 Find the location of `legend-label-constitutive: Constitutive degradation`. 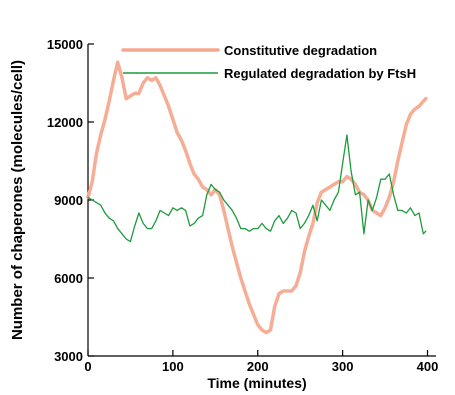

legend-label-constitutive: Constitutive degradation is located at coordinates (300, 50).